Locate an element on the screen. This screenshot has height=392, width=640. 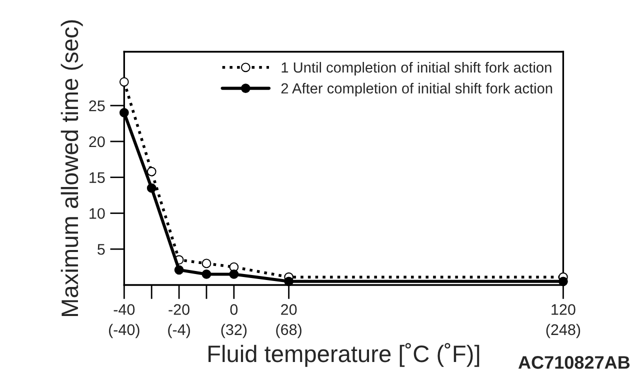
x-tick-label: -20 is located at coordinates (179, 309).